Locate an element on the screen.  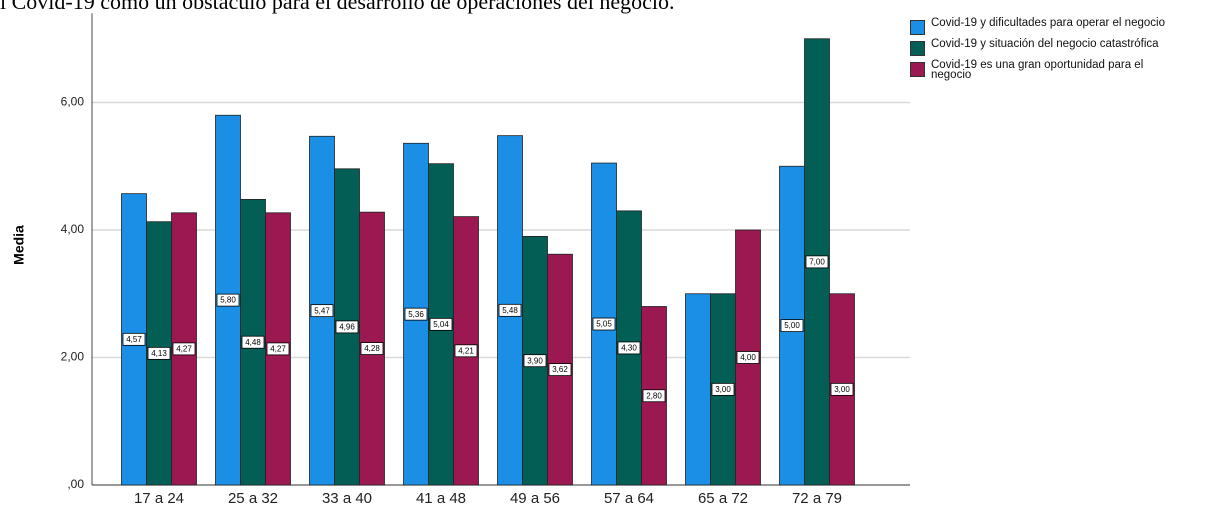
x-tick-label: 25 a 32 is located at coordinates (253, 498).